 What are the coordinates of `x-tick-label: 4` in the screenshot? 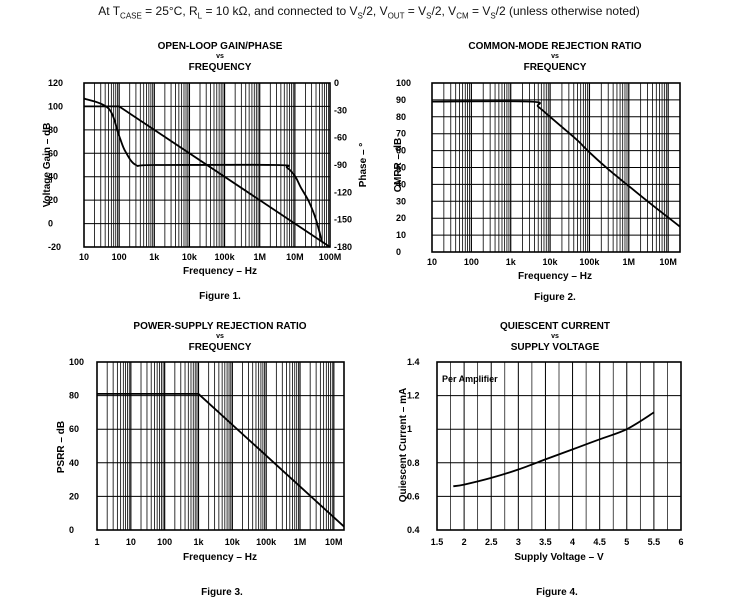 It's located at (572, 542).